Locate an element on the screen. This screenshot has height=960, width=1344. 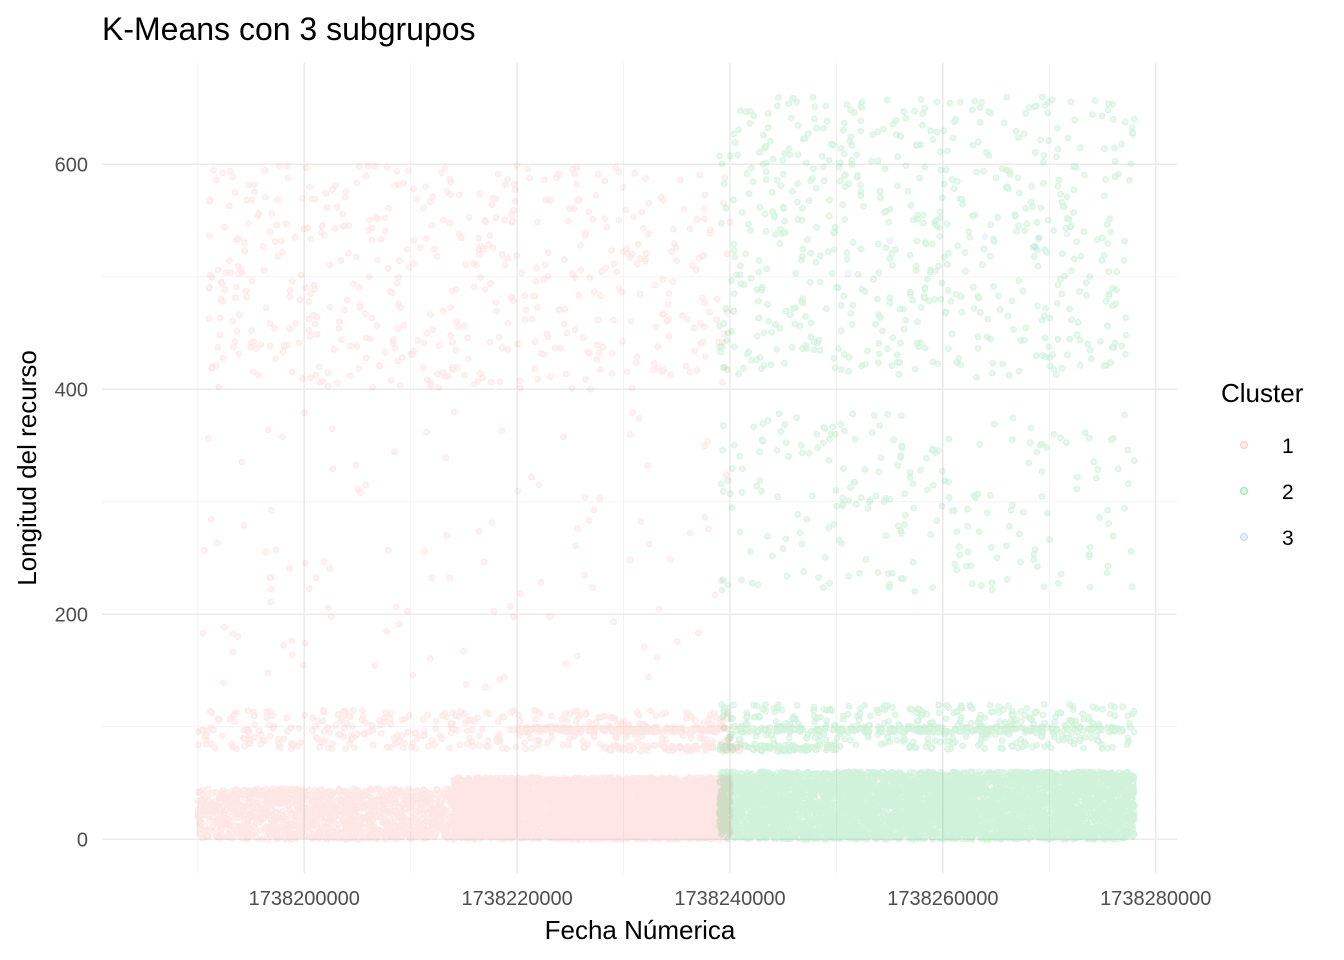
series-points is located at coordinates (957, 254).